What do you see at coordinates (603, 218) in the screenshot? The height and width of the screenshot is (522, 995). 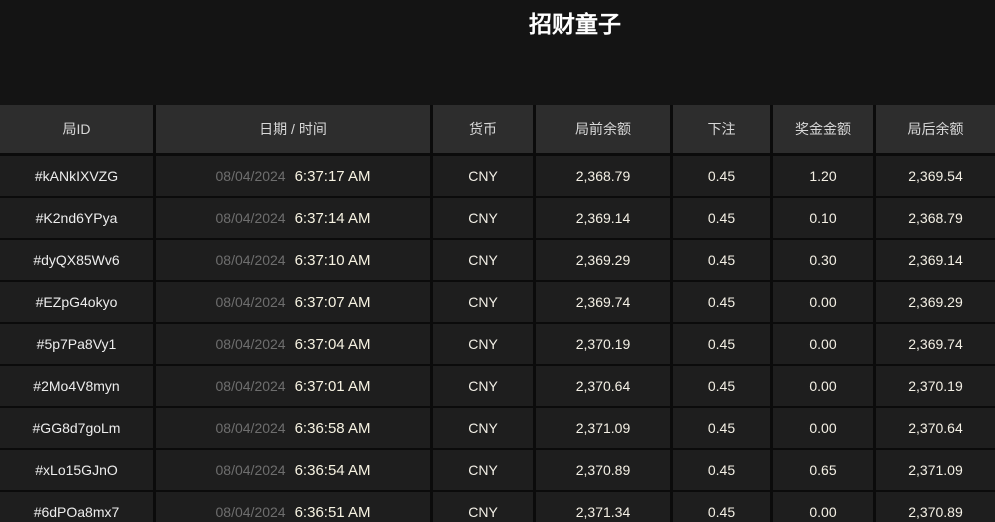 I see `balance-before: 2,369.14` at bounding box center [603, 218].